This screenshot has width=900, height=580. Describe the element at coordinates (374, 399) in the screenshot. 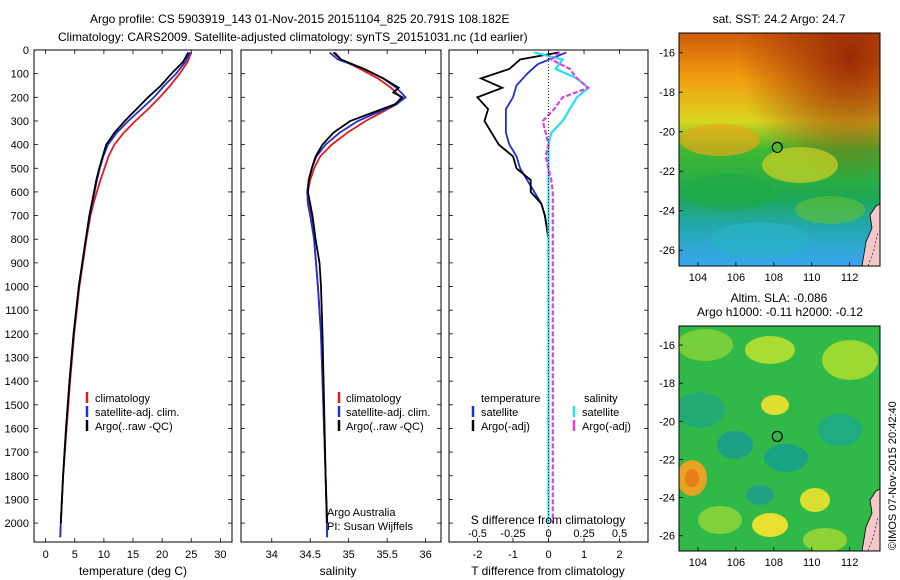

I see `legend-label: climatology` at that location.